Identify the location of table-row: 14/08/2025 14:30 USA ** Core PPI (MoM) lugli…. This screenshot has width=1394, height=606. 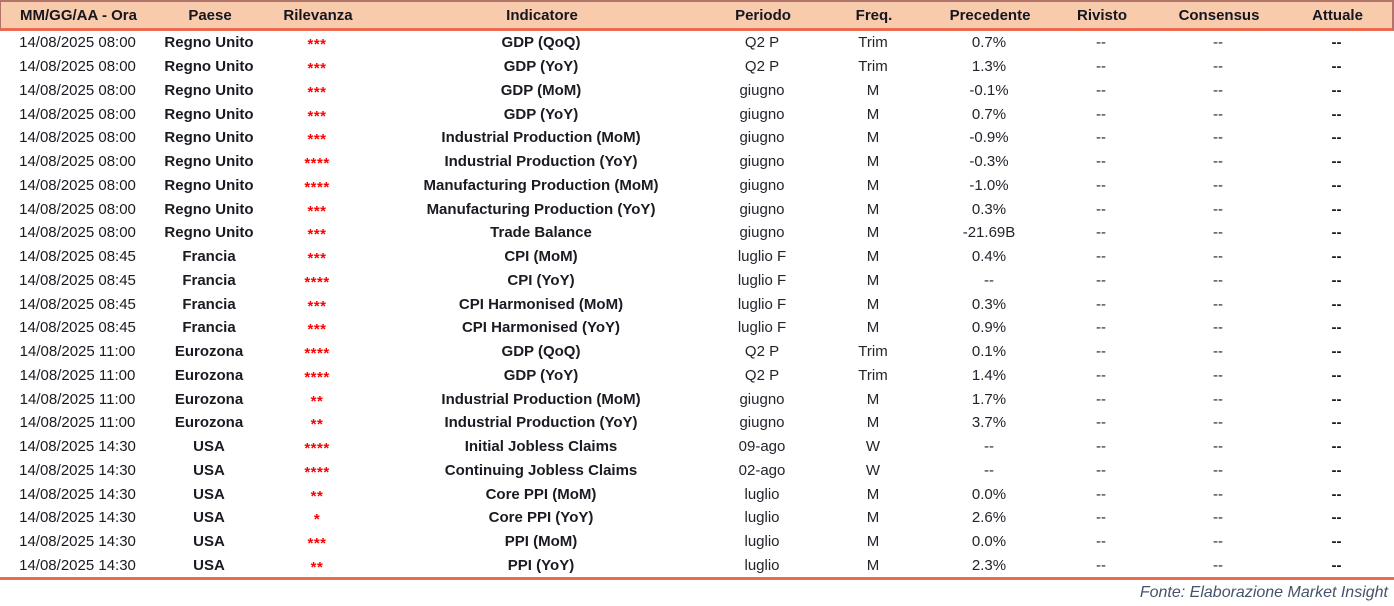
(697, 494).